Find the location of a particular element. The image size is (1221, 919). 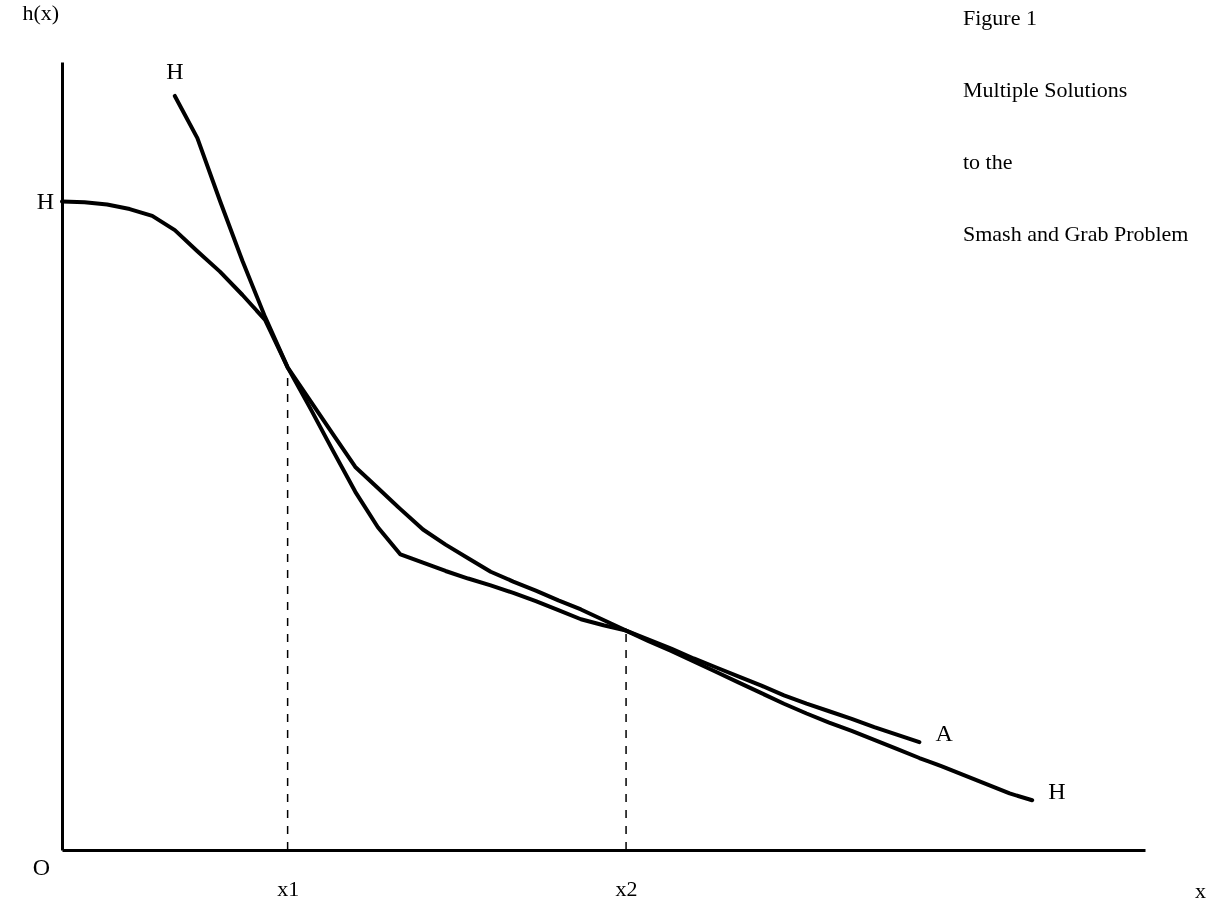

series-label: A is located at coordinates (944, 733).